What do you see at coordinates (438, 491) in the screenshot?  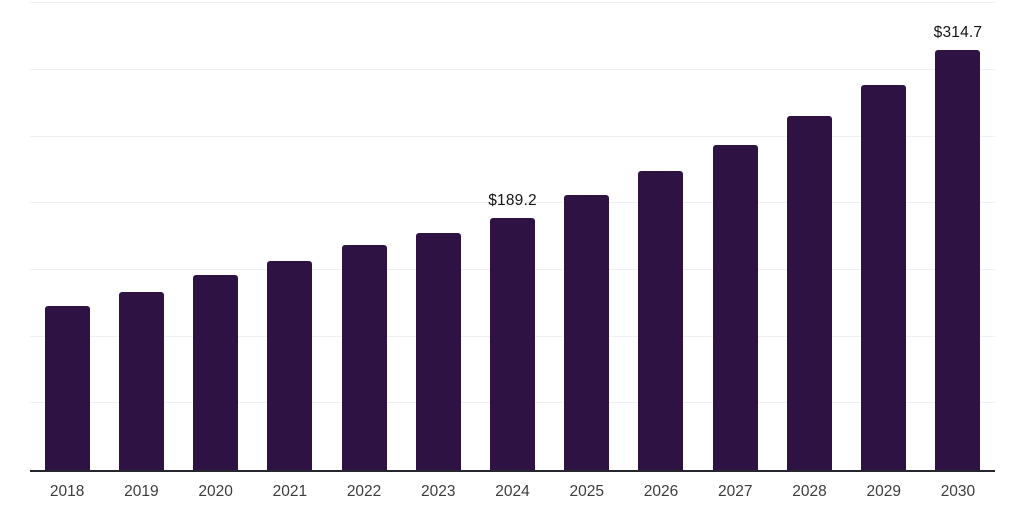 I see `x-tick-2023: 2023` at bounding box center [438, 491].